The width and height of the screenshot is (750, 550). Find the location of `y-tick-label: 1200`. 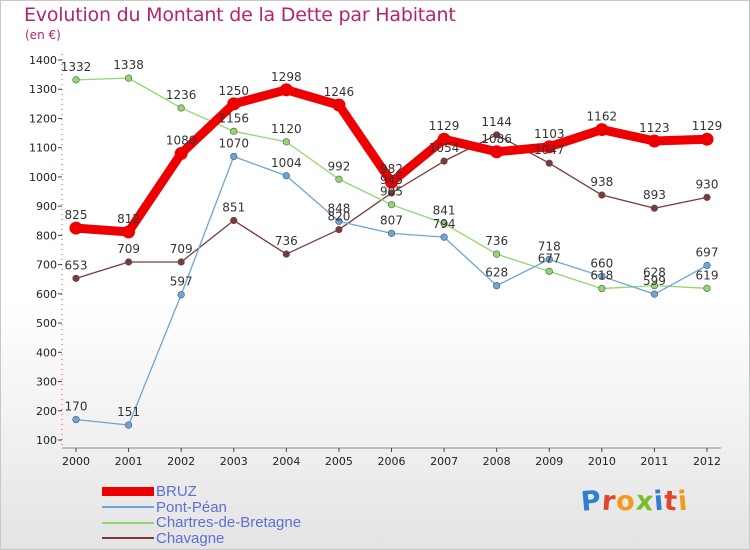

y-tick-label: 1200 is located at coordinates (43, 118).